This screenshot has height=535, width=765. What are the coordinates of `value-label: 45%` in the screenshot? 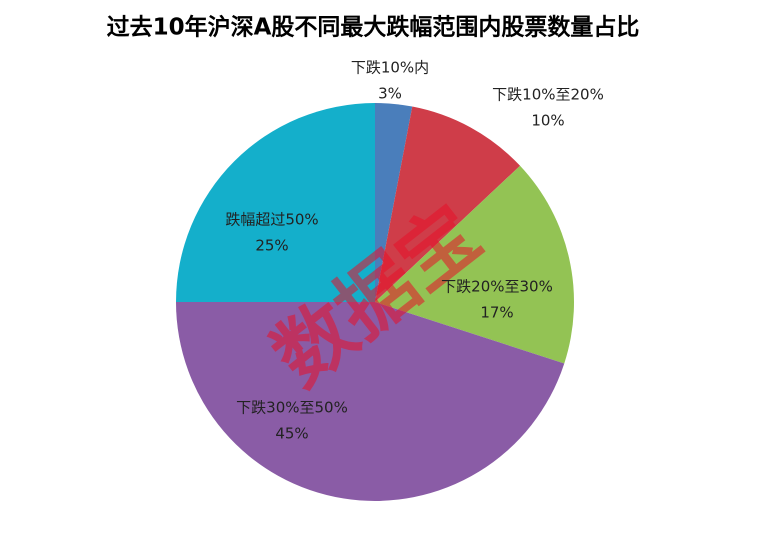 It's located at (291, 434).